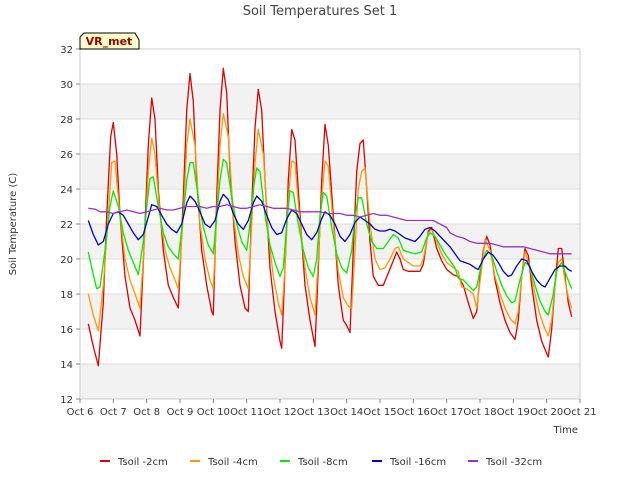 The height and width of the screenshot is (484, 640). Describe the element at coordinates (232, 462) in the screenshot. I see `legend-label: Tsoil -4cm` at that location.